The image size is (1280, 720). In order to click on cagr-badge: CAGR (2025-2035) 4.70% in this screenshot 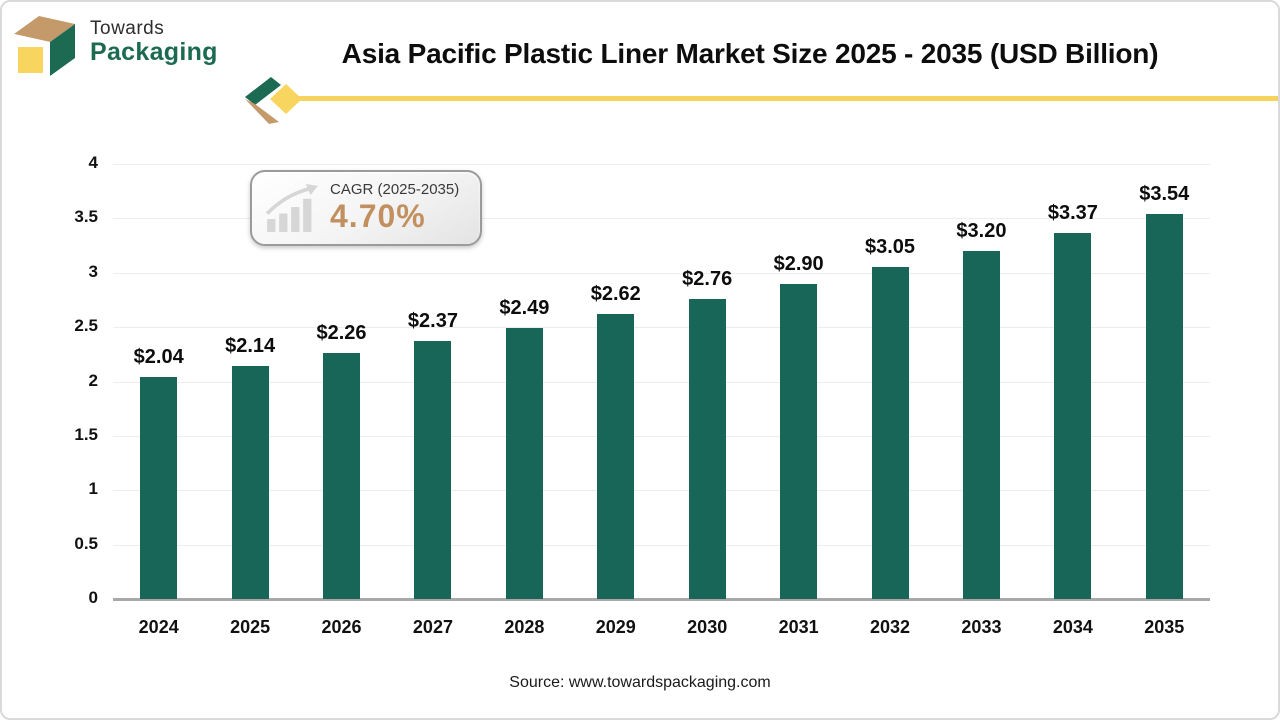, I will do `click(366, 208)`.